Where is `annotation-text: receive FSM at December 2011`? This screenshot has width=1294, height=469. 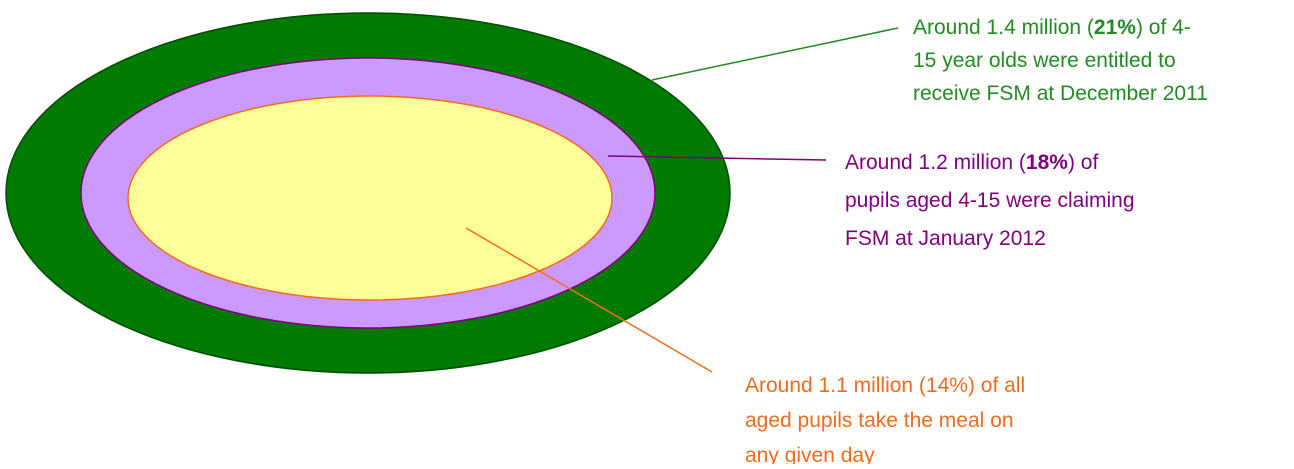 annotation-text: receive FSM at December 2011 is located at coordinates (1060, 93).